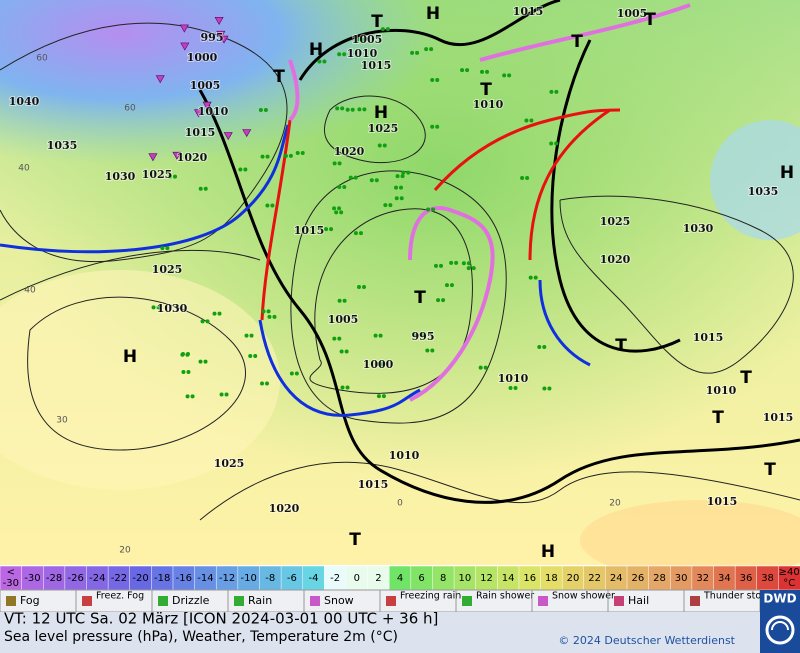 The width and height of the screenshot is (800, 653). What do you see at coordinates (54, 578) in the screenshot?
I see `colorbar-label: -28` at bounding box center [54, 578].